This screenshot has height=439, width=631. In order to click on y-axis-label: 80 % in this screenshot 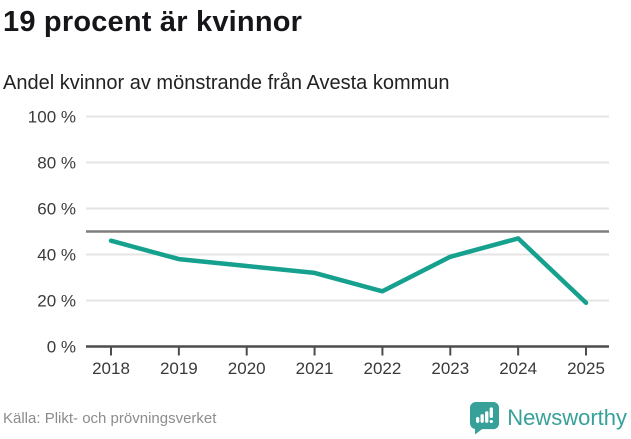, I will do `click(56, 162)`.